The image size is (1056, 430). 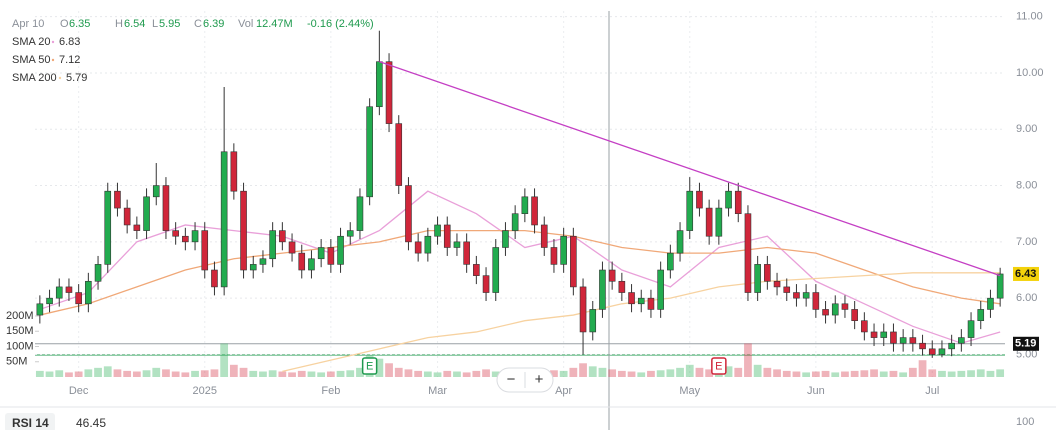 What do you see at coordinates (34, 78) in the screenshot?
I see `sma-name: SMA 200` at bounding box center [34, 78].